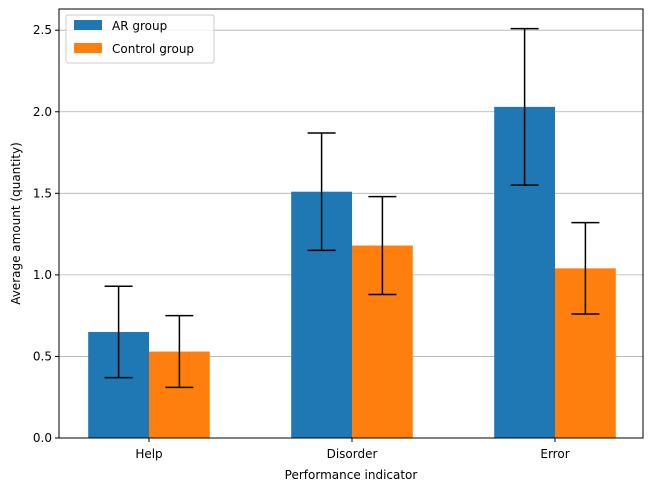 The image size is (651, 491). What do you see at coordinates (352, 454) in the screenshot?
I see `x-tick-label: Disorder` at bounding box center [352, 454].